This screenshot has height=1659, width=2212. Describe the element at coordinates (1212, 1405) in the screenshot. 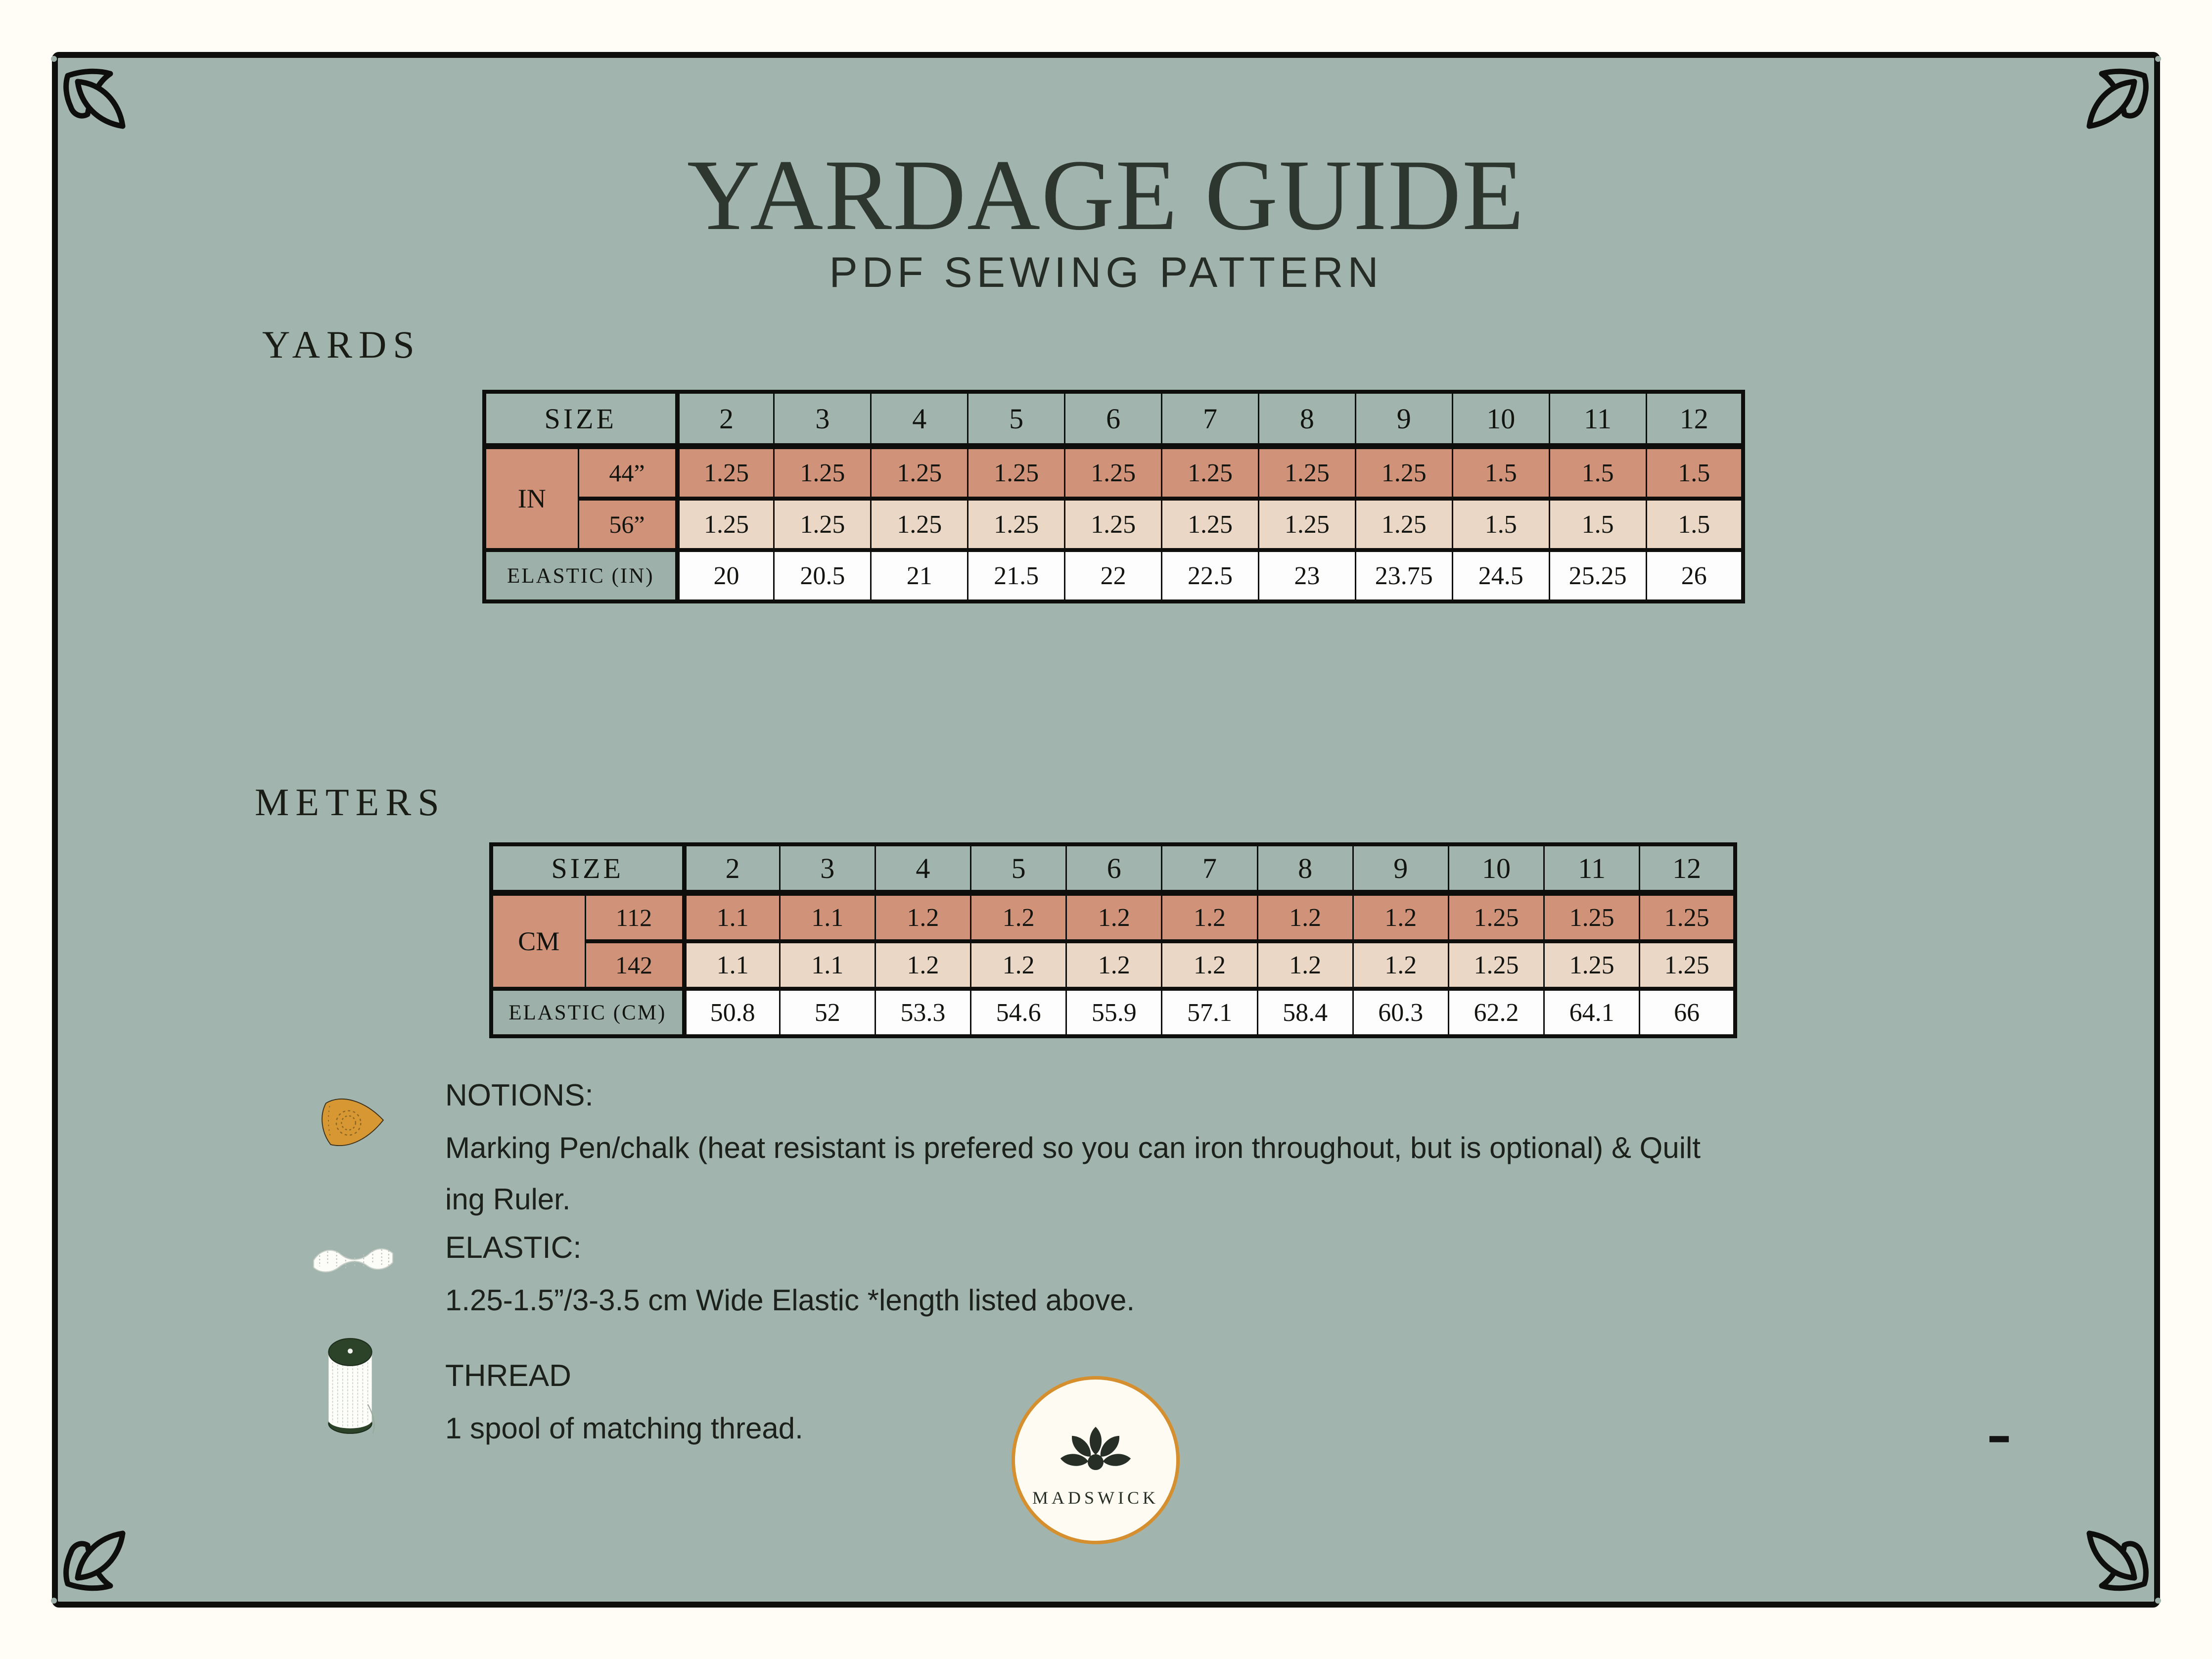

I see `thread-section: THREAD 1 spool of matching thread.` at that location.